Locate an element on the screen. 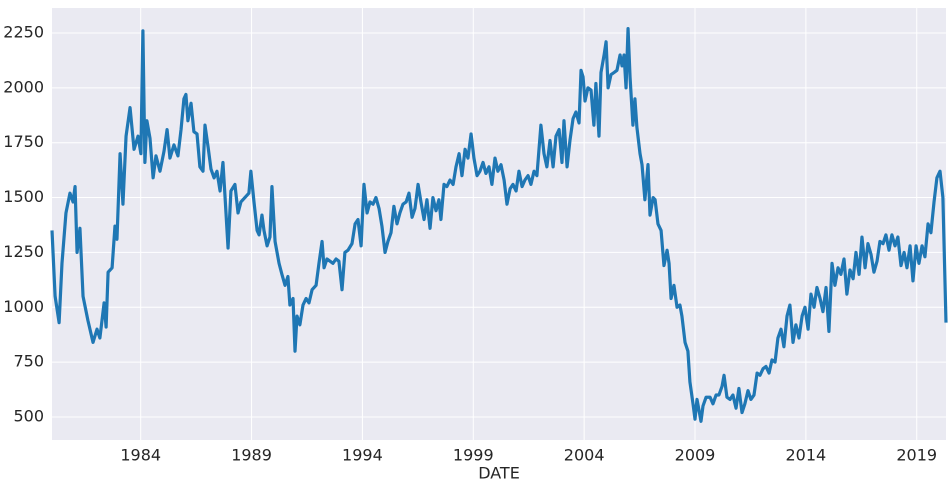  y-tick-label: 2250 is located at coordinates (23, 32).